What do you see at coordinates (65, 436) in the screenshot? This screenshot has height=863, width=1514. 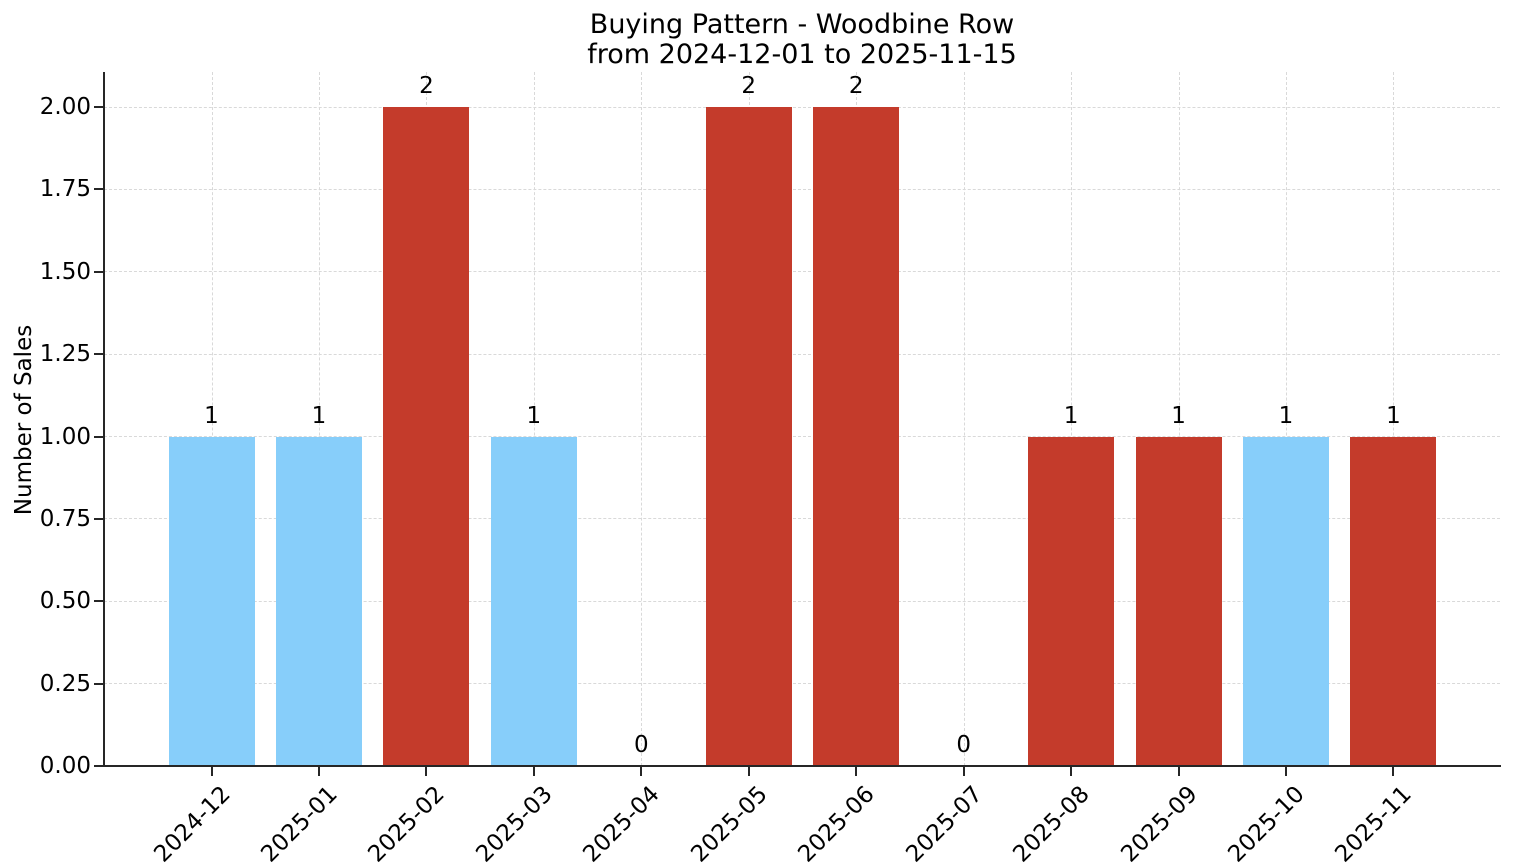 I see `y-tick-label: 1.00` at bounding box center [65, 436].